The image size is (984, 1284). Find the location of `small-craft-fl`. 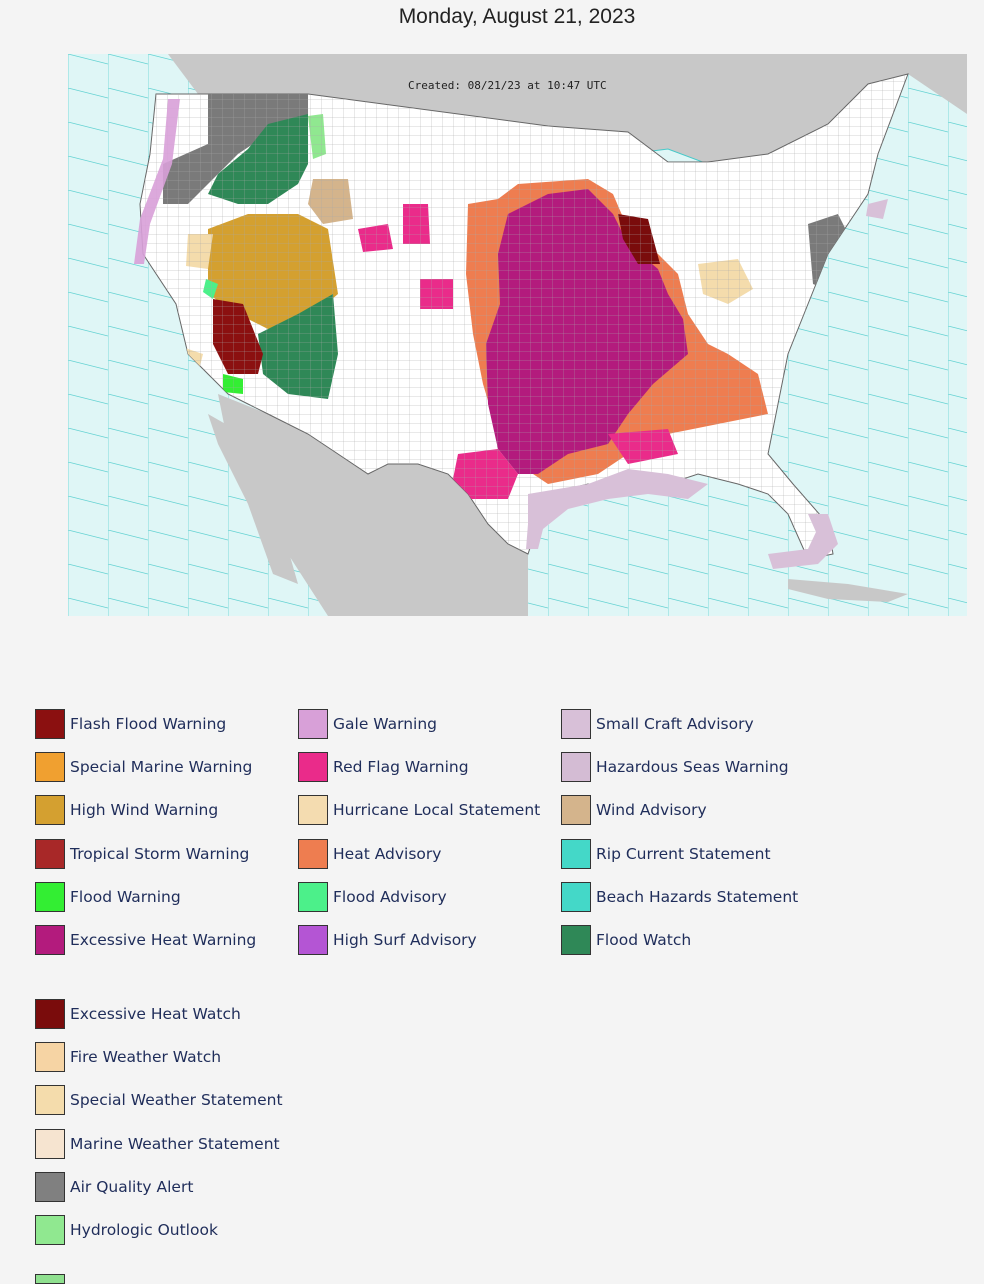

small-craft-fl is located at coordinates (803, 541).